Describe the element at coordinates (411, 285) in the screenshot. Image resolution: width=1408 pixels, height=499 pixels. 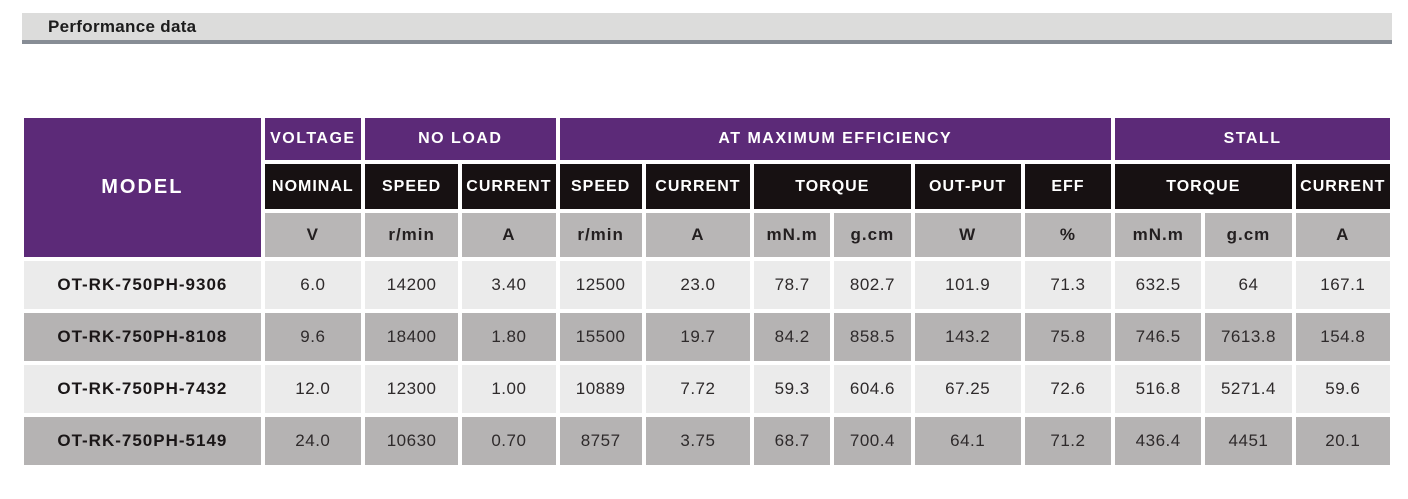
I see `table-cell: 14200` at that location.